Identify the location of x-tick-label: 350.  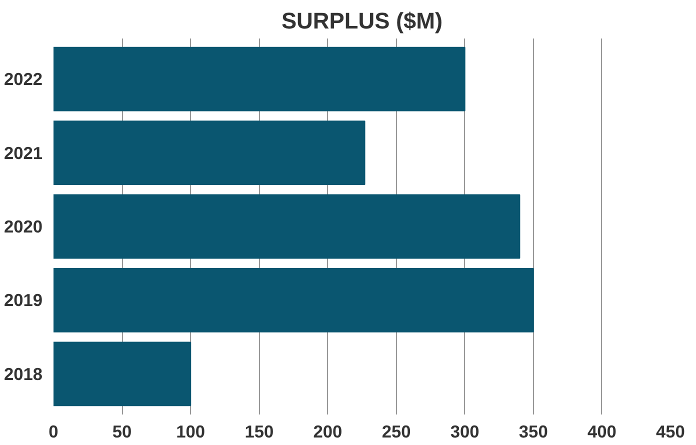
(533, 432).